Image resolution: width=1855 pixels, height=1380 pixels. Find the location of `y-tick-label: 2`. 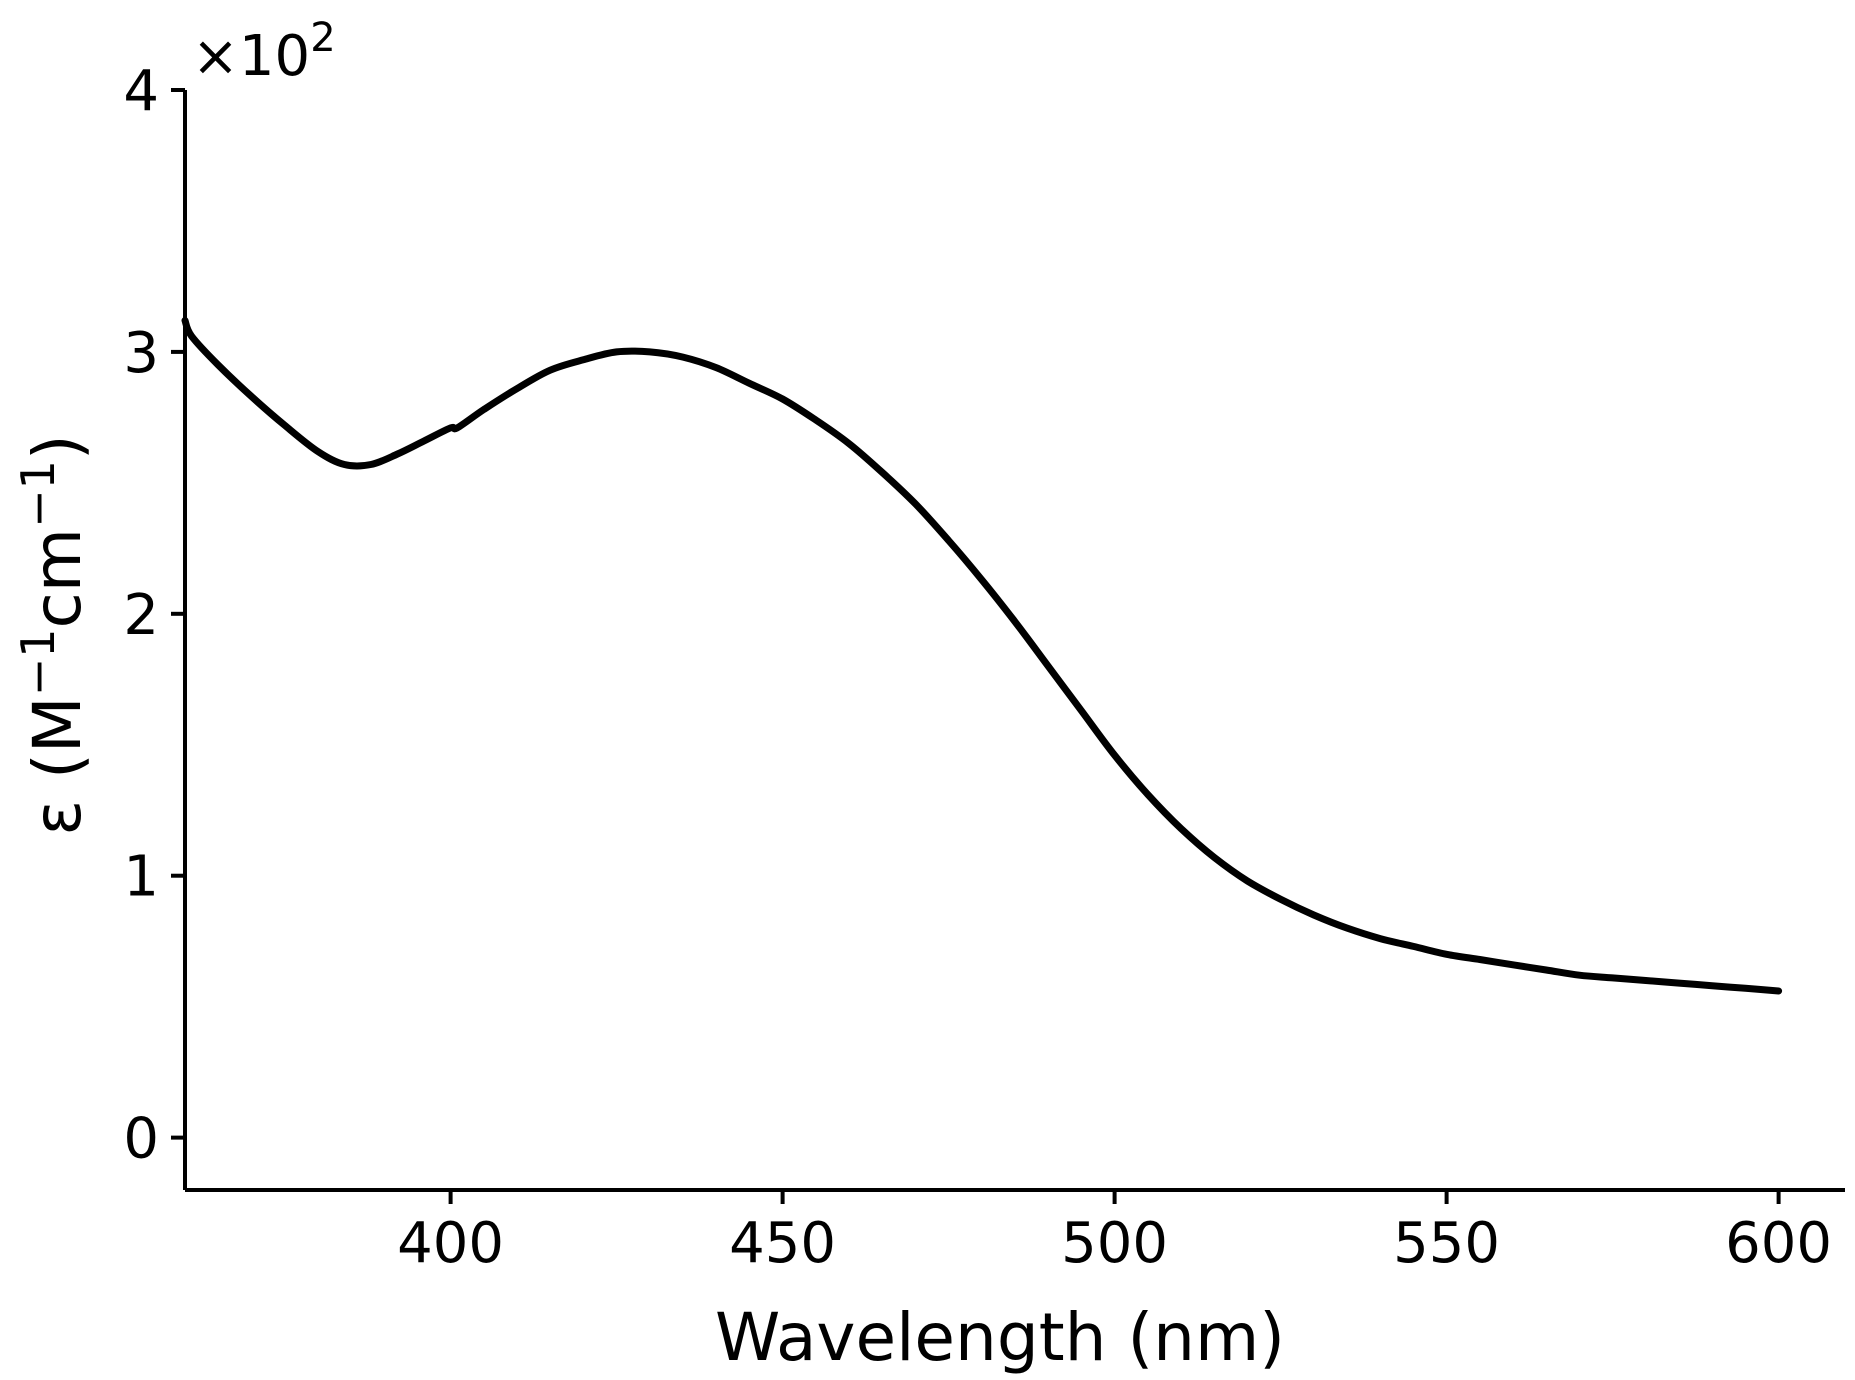

y-tick-label: 2 is located at coordinates (141, 615).